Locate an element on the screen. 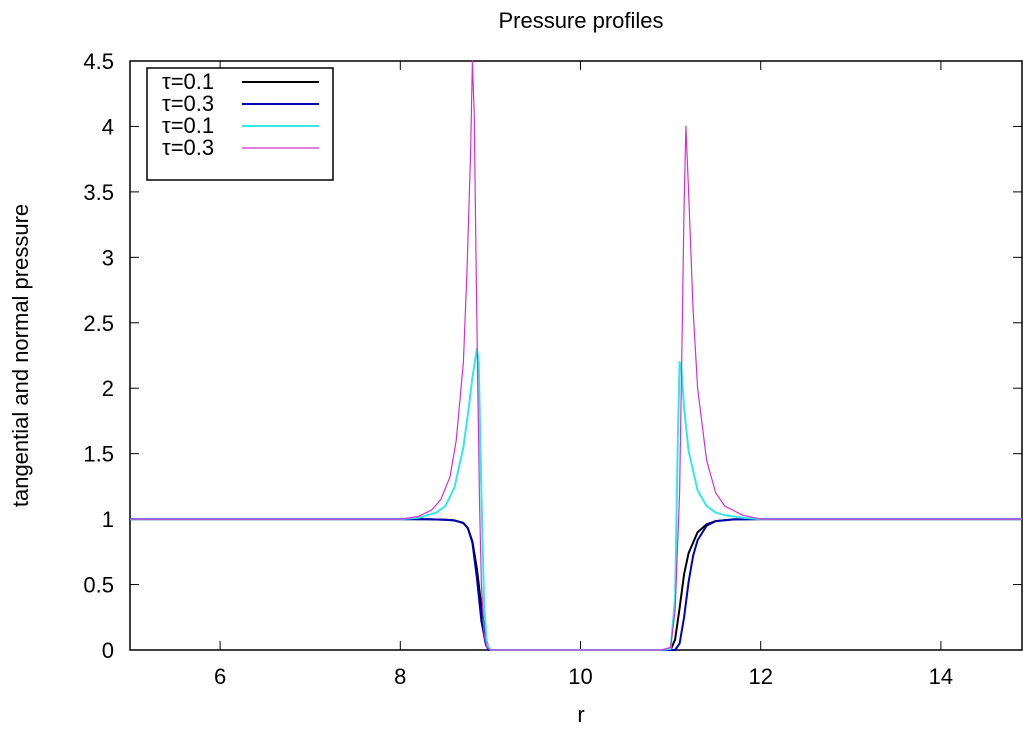  x-tick-label: 6 is located at coordinates (220, 676).